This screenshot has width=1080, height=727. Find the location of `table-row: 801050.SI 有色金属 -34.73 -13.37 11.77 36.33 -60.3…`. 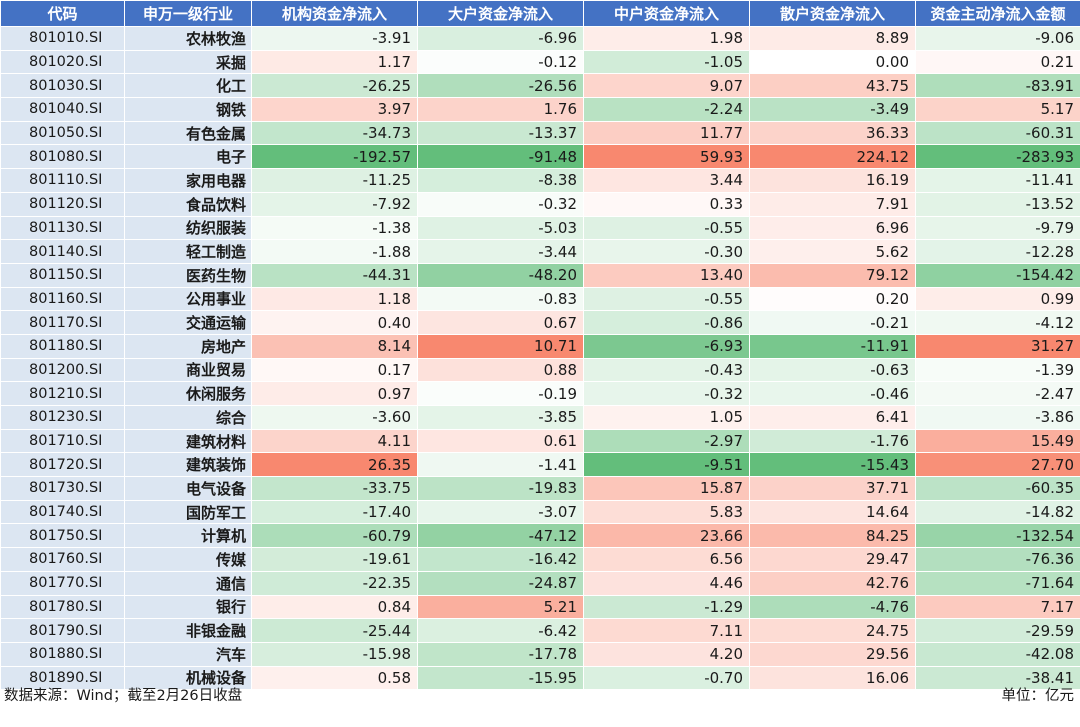

table-row: 801050.SI 有色金属 -34.73 -13.37 11.77 36.33 -60.3… is located at coordinates (540, 133).